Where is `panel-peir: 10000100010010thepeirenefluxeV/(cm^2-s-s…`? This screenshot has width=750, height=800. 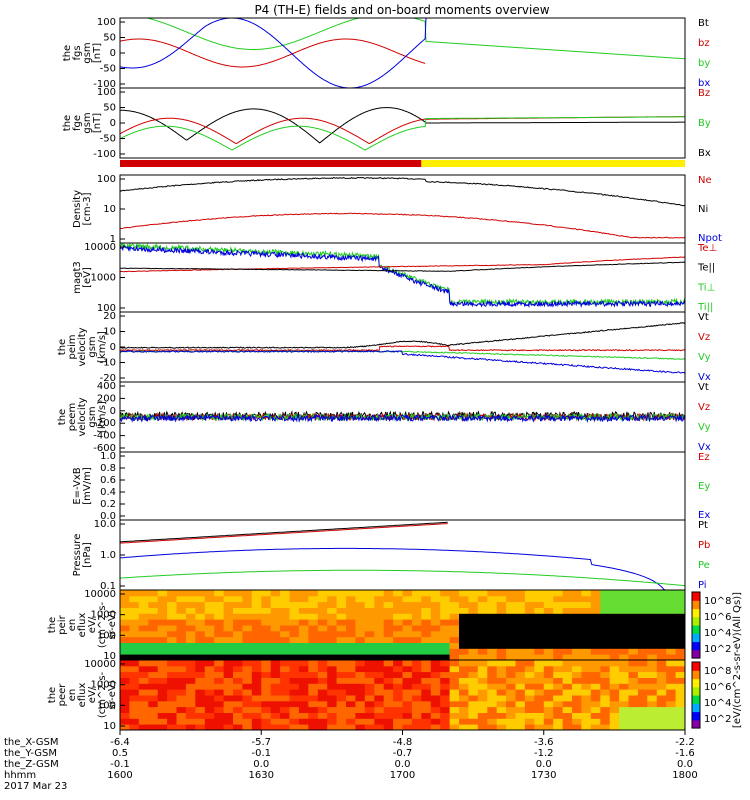
panel-peir: 10000100010010thepeirenefluxeV/(cm^2-s-s… is located at coordinates (366, 625).